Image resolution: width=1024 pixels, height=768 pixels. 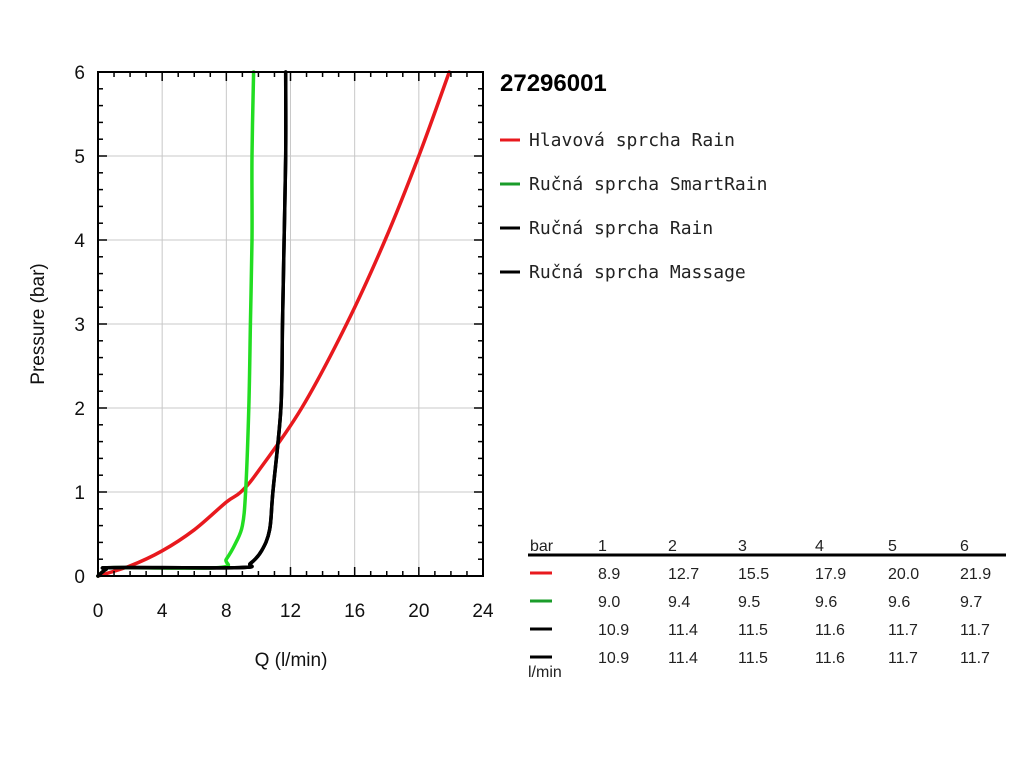 I want to click on table-cell: 12.7, so click(x=683, y=574).